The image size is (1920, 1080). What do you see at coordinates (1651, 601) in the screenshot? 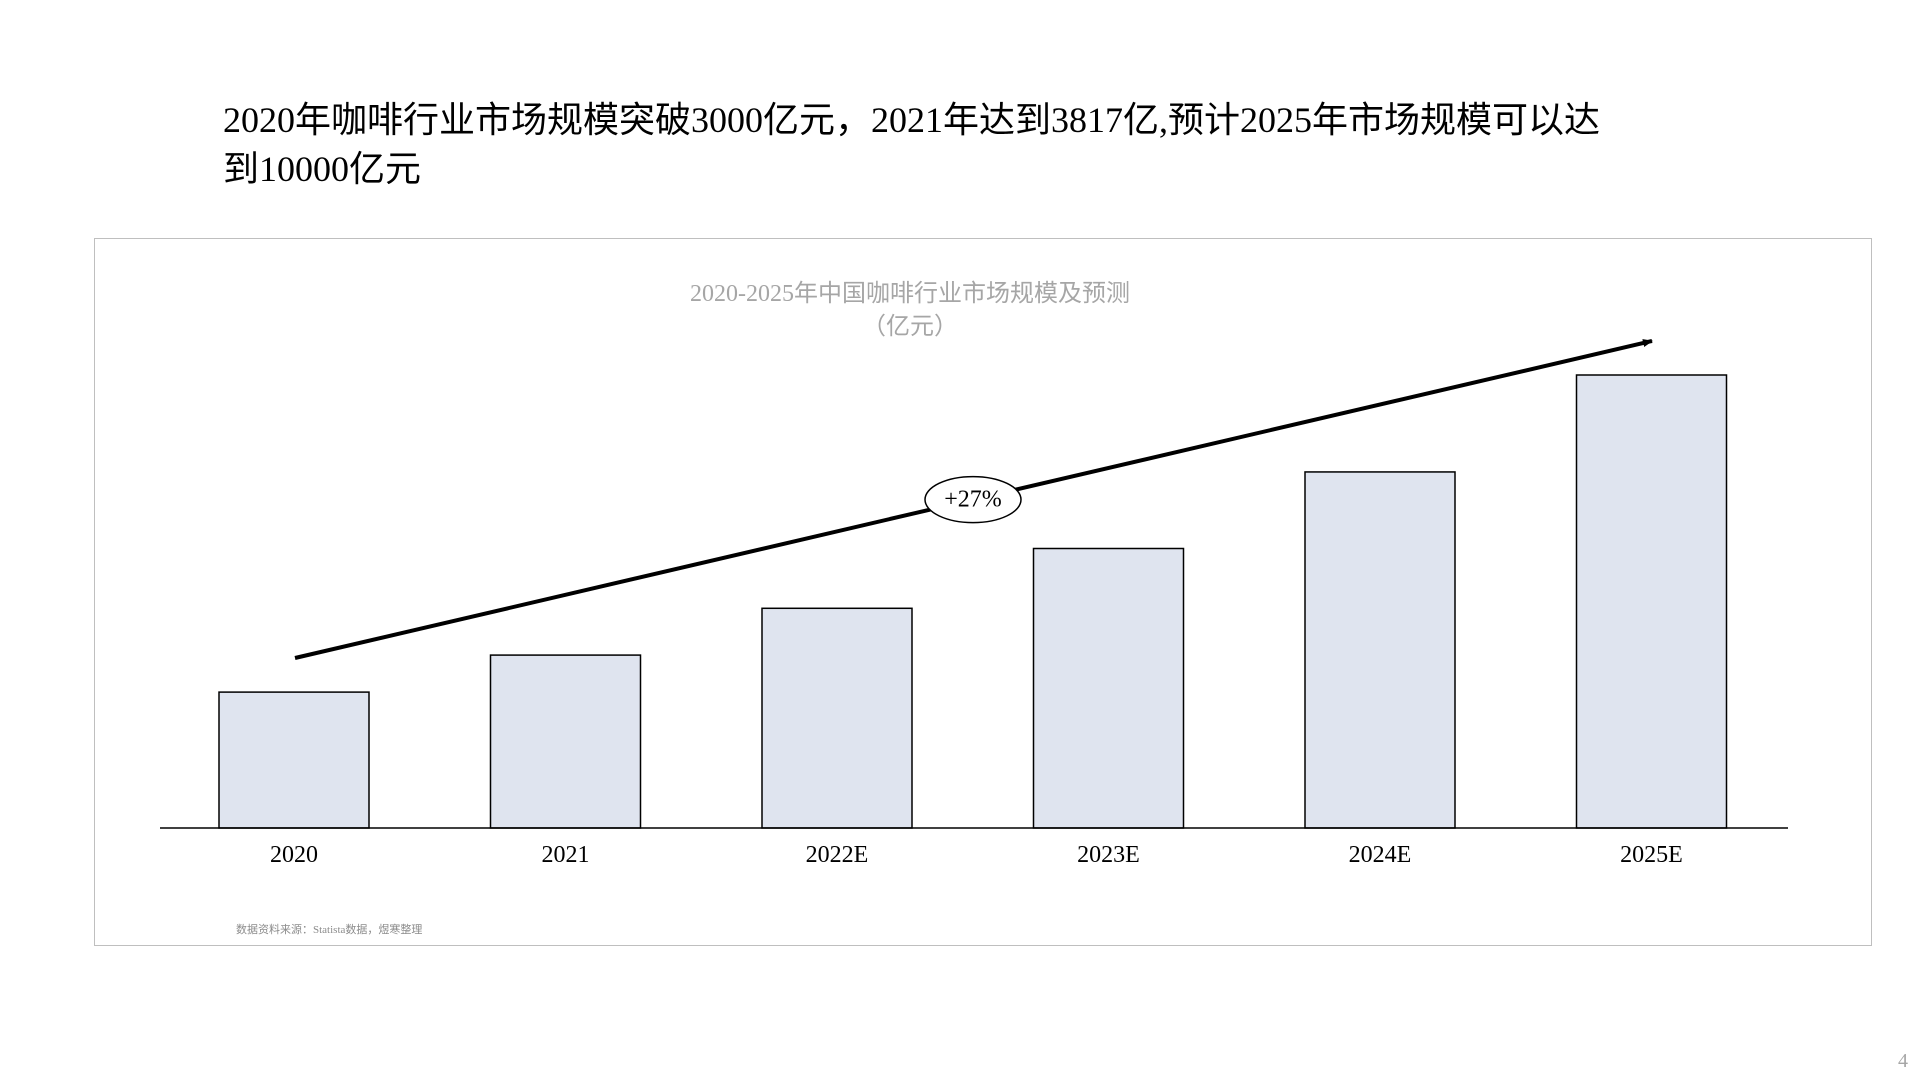
I see `bar-2025E` at bounding box center [1651, 601].